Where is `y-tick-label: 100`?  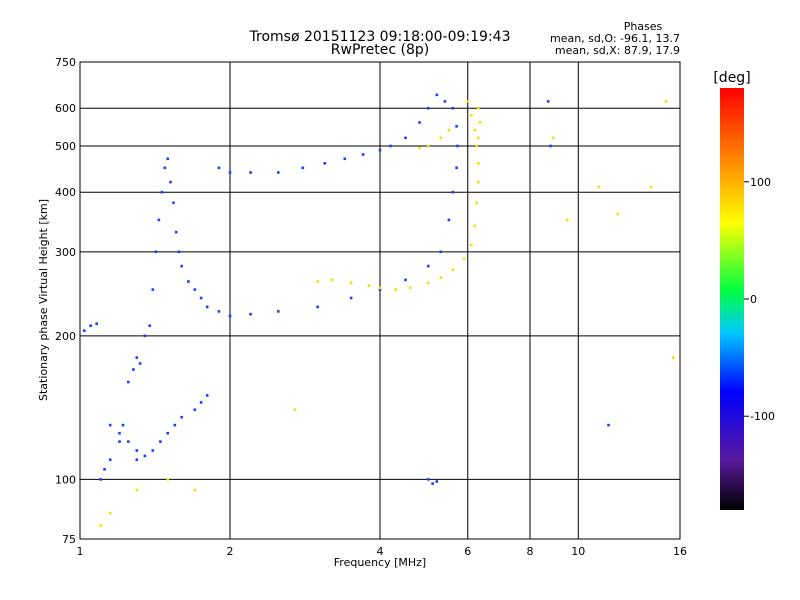
y-tick-label: 100 is located at coordinates (65, 479).